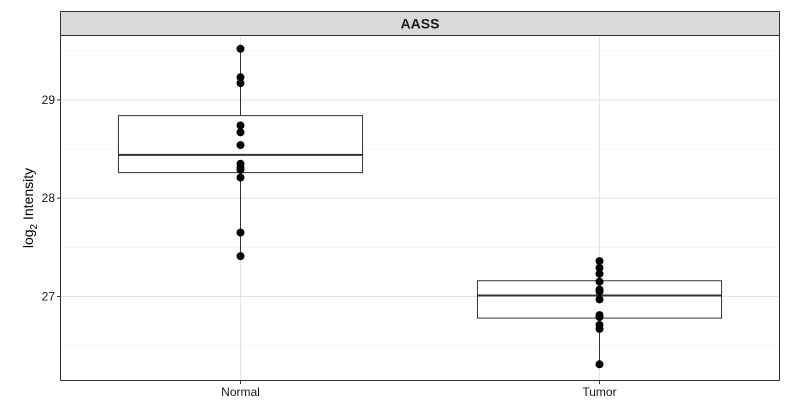  Describe the element at coordinates (49, 296) in the screenshot. I see `y-tick-label: 27` at that location.